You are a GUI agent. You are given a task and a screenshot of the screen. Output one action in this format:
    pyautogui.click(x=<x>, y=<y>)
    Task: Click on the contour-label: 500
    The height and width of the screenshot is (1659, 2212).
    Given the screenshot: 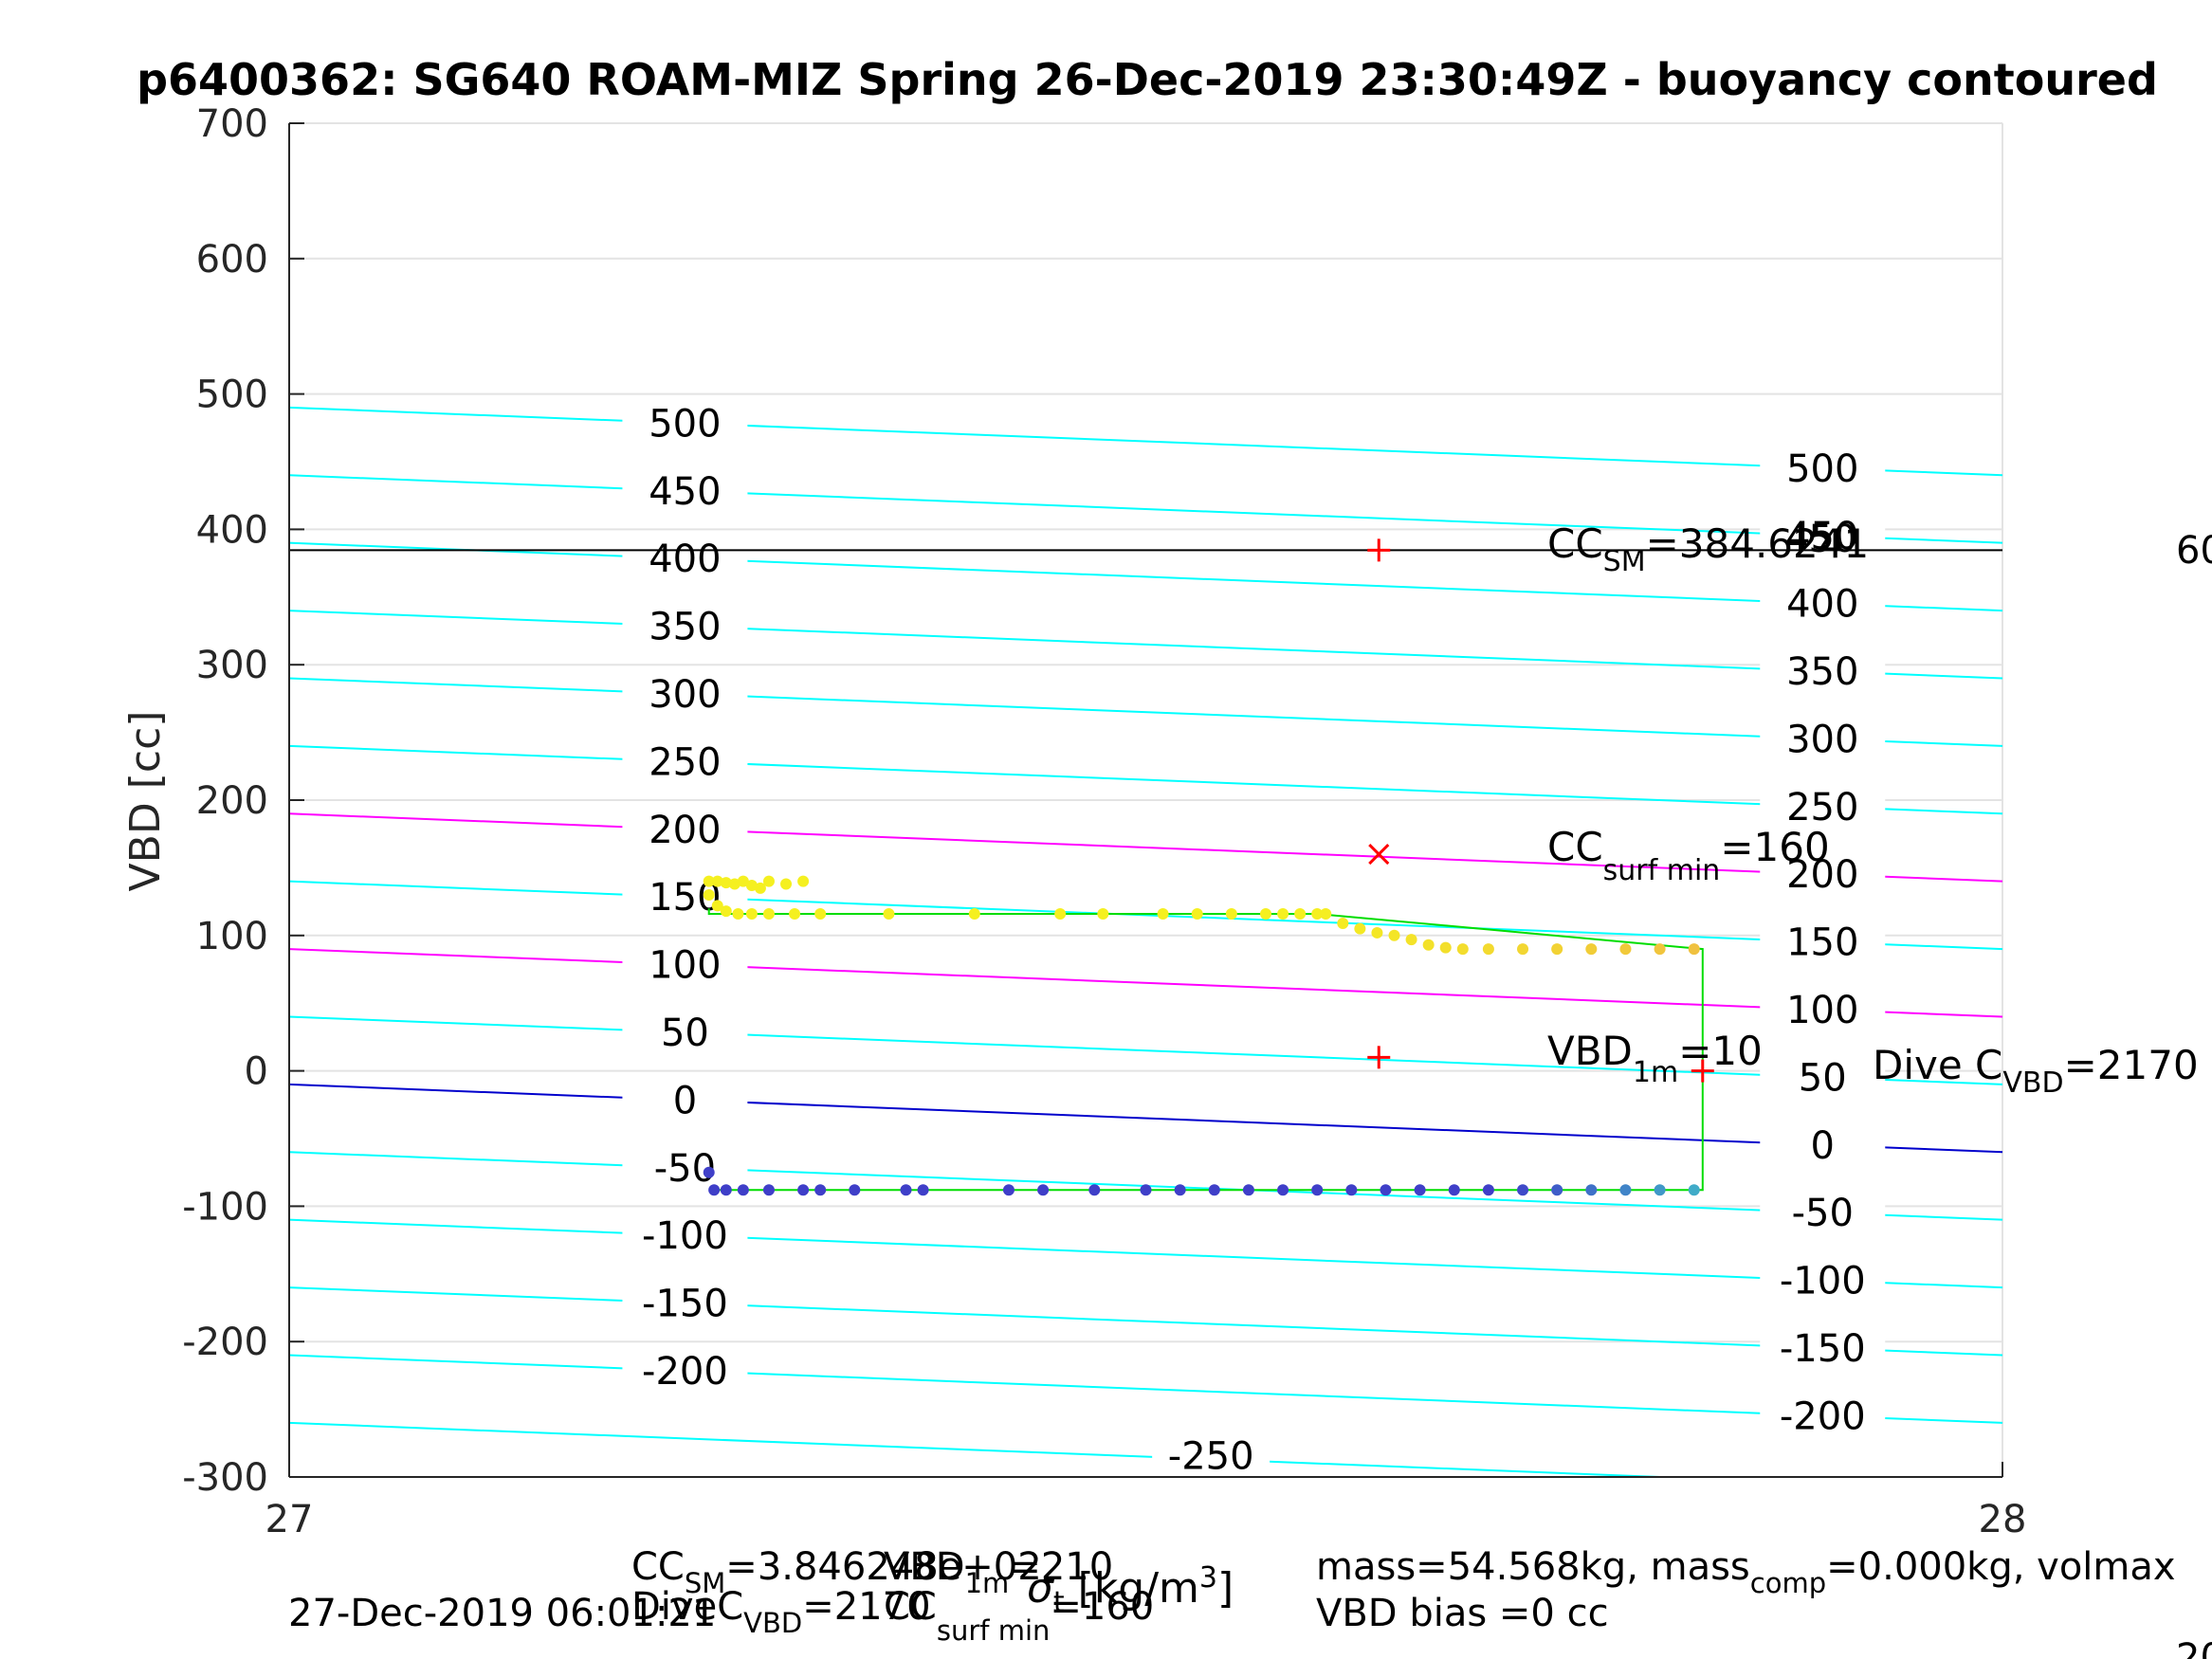 What is the action you would take?
    pyautogui.click(x=685, y=424)
    